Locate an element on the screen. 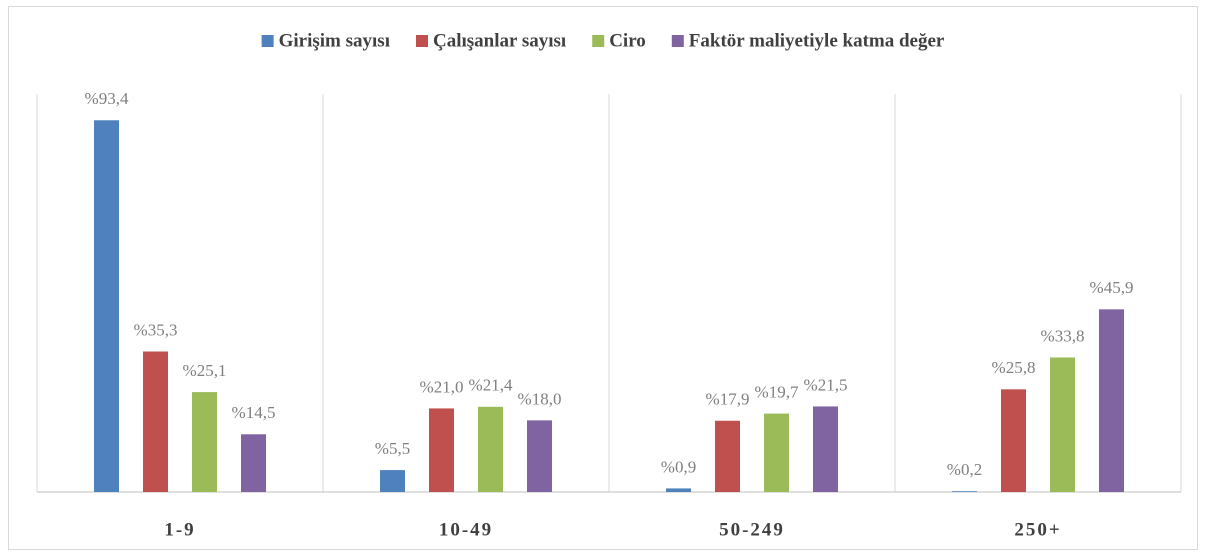 The height and width of the screenshot is (558, 1206). legend-label: Faktör maliyetiyle katma değer is located at coordinates (817, 40).